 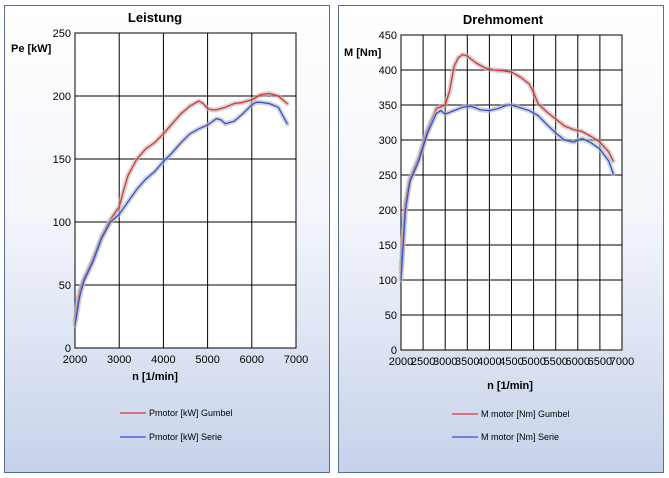 I want to click on x-tick-label: 3500, so click(x=467, y=362).